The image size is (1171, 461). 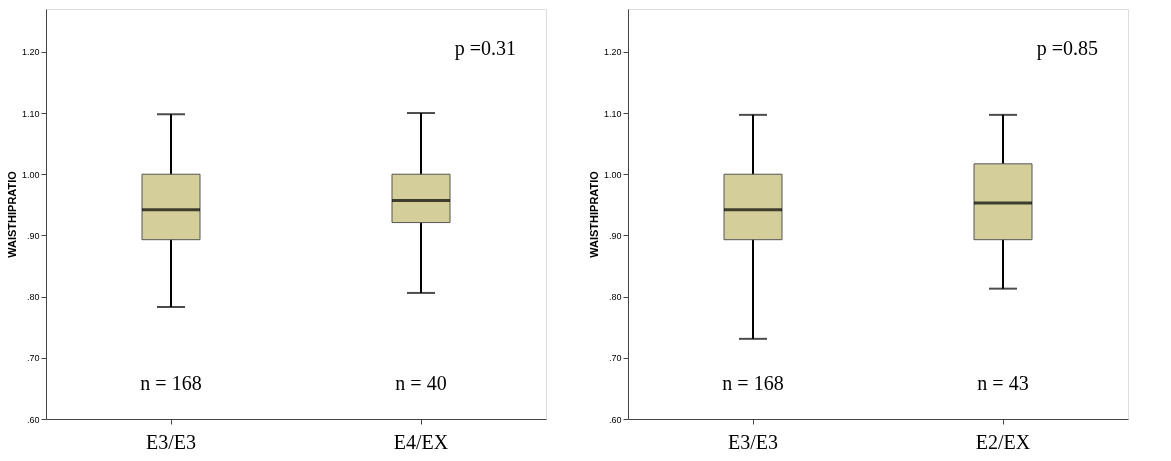 What do you see at coordinates (1003, 383) in the screenshot?
I see `annotation: n = 43` at bounding box center [1003, 383].